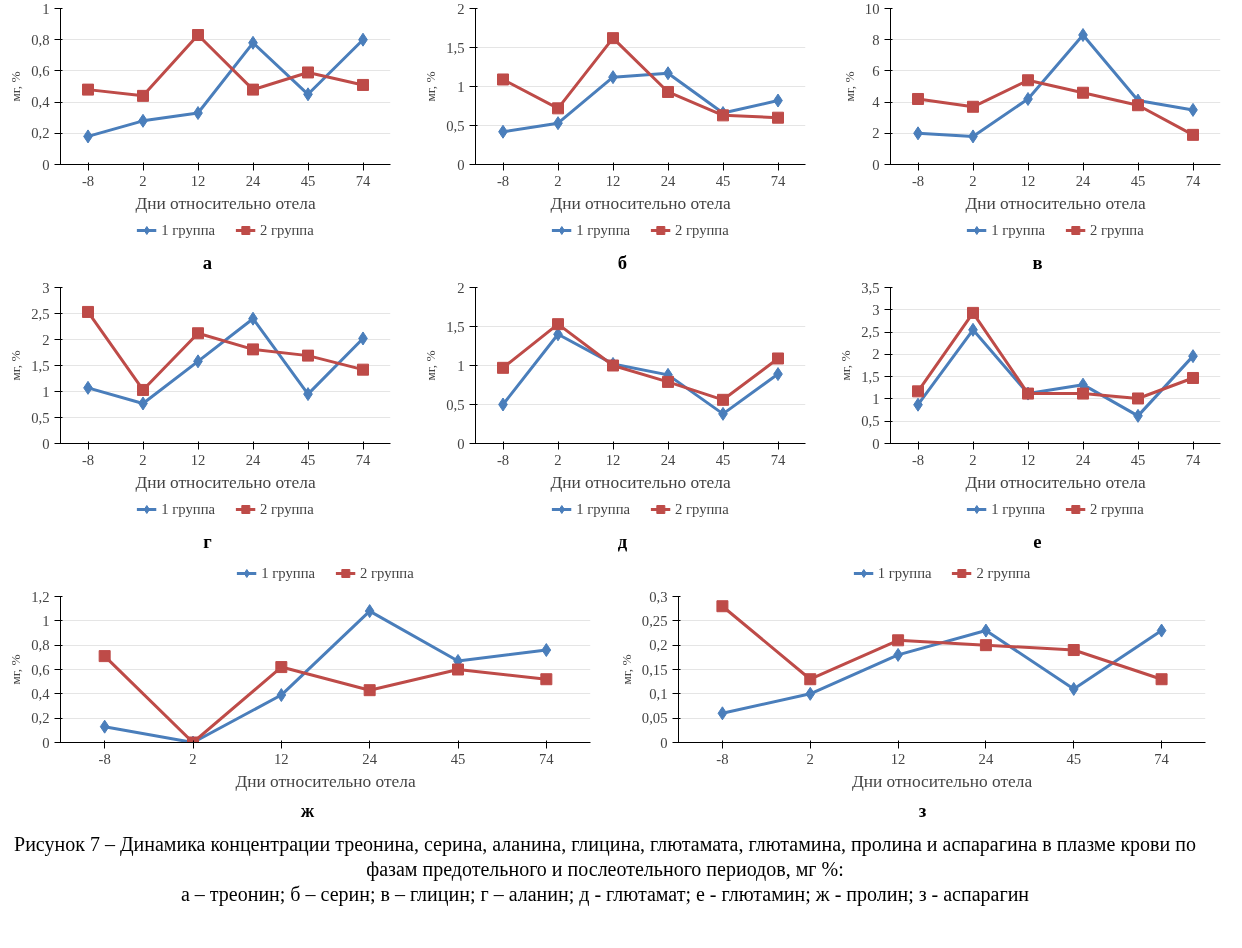 The width and height of the screenshot is (1242, 948). Describe the element at coordinates (1037, 542) in the screenshot. I see `text: е` at that location.